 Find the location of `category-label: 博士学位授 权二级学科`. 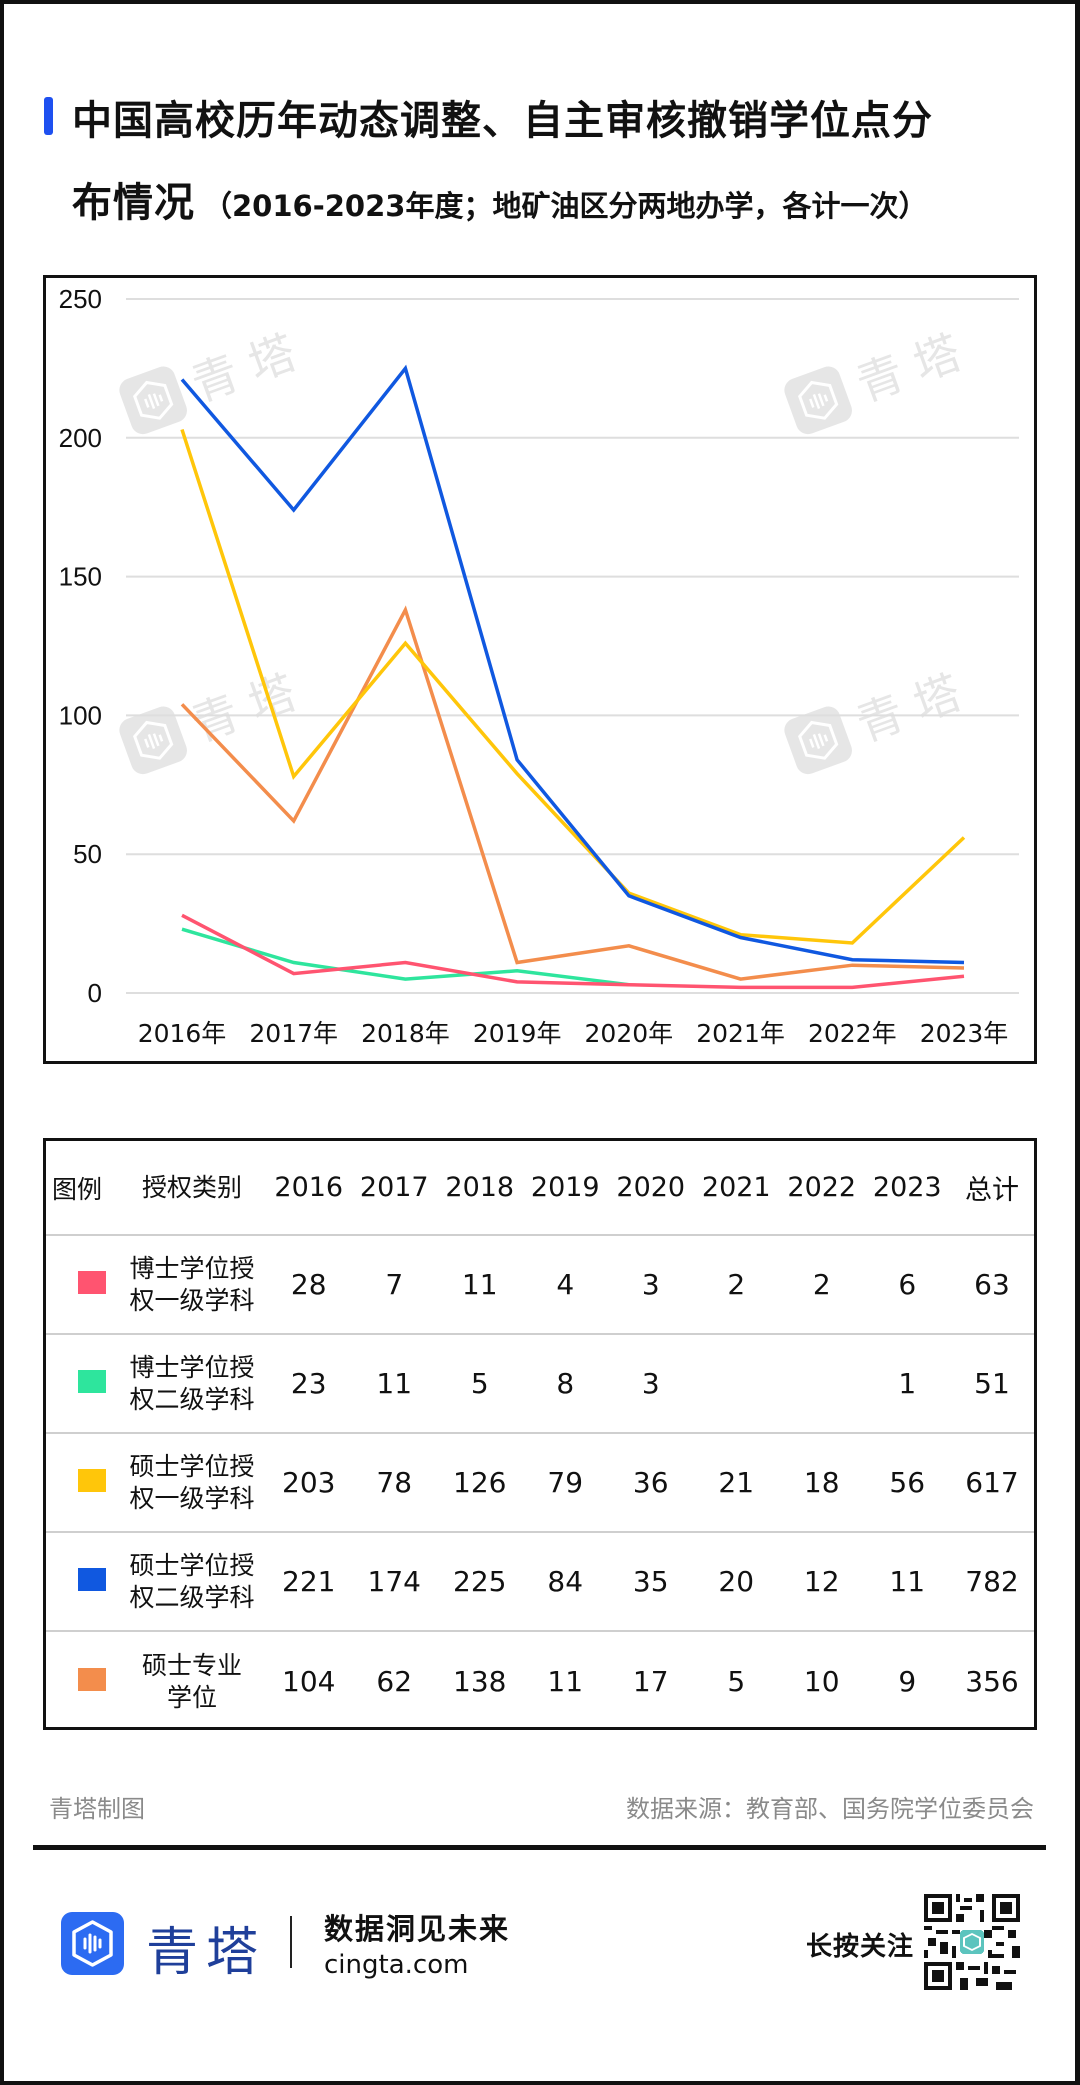

category-label: 博士学位授 权二级学科 is located at coordinates (192, 1384).